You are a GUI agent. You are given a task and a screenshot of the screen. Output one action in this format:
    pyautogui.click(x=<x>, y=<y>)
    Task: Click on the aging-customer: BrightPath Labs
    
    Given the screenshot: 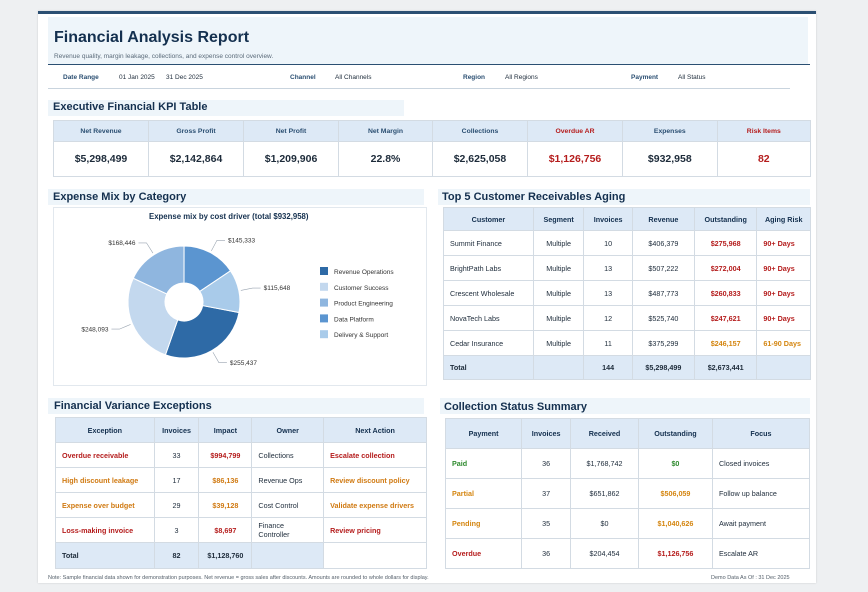 What is the action you would take?
    pyautogui.click(x=488, y=268)
    